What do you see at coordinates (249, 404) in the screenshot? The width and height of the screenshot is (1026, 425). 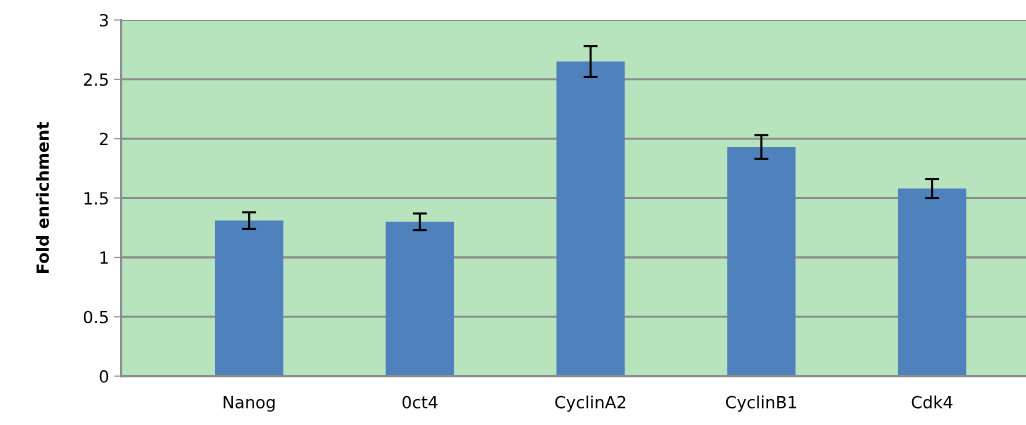 I see `x-tick-label: Nanog` at bounding box center [249, 404].